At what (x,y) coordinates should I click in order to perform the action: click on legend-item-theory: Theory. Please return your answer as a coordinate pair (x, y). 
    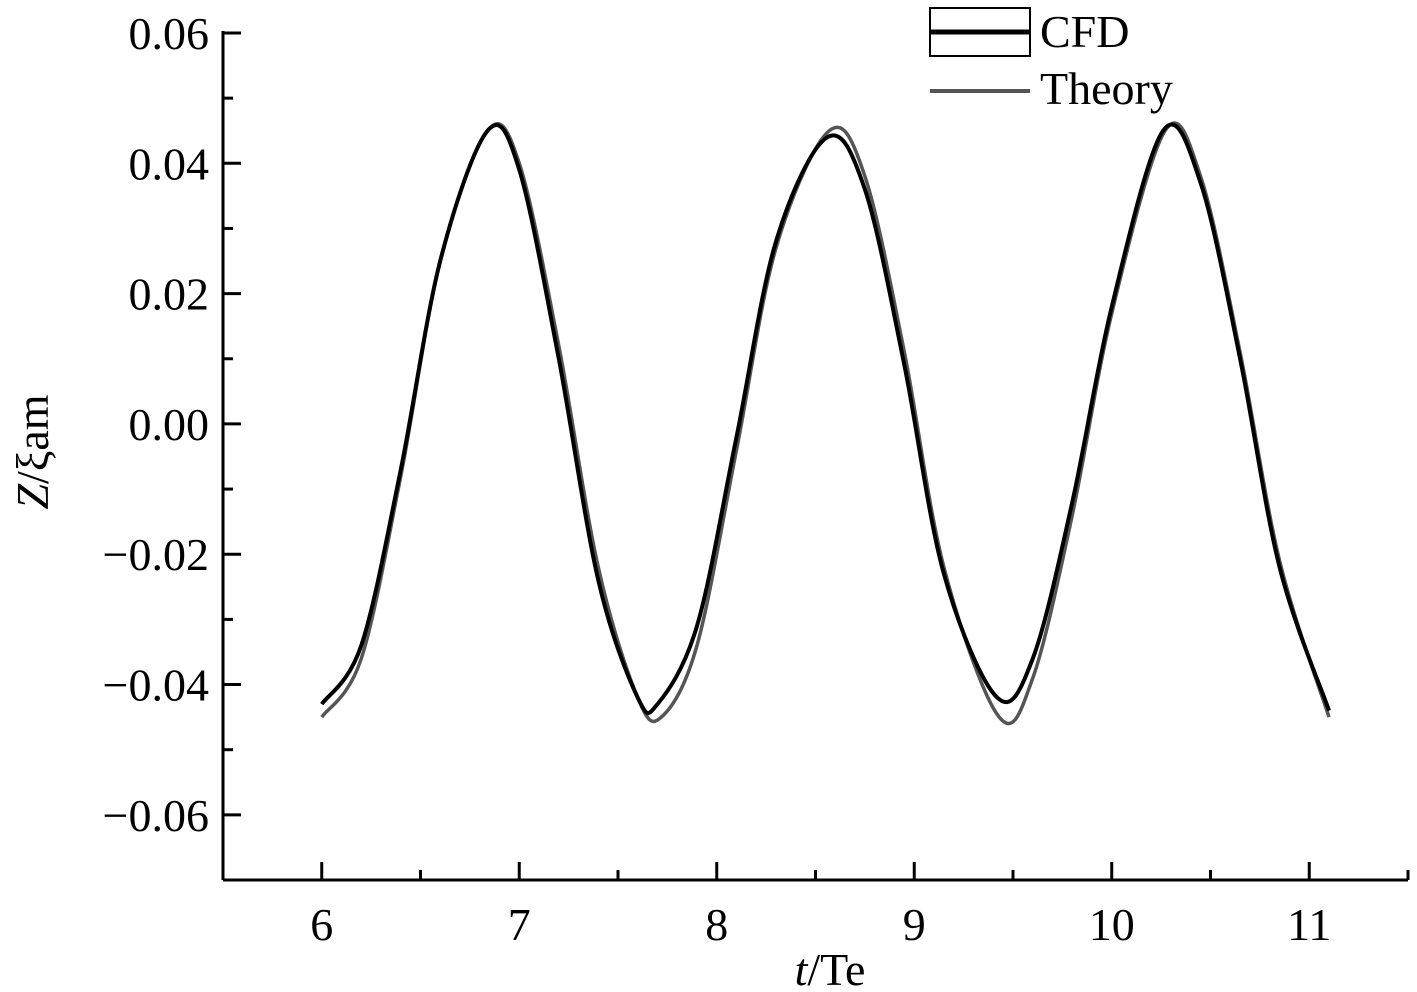
    Looking at the image, I should click on (1051, 88).